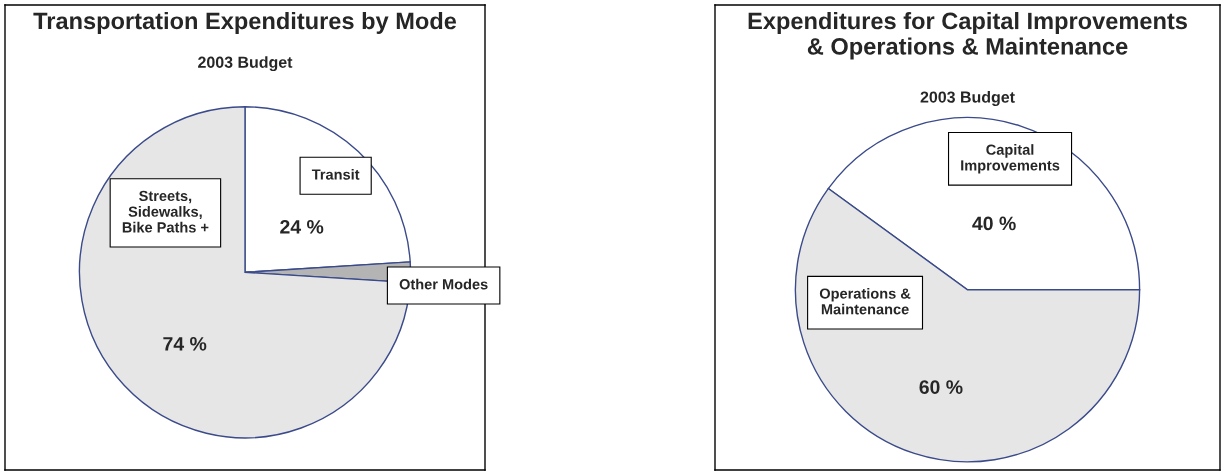 The image size is (1225, 475). What do you see at coordinates (941, 387) in the screenshot?
I see `data-label: 60 %` at bounding box center [941, 387].